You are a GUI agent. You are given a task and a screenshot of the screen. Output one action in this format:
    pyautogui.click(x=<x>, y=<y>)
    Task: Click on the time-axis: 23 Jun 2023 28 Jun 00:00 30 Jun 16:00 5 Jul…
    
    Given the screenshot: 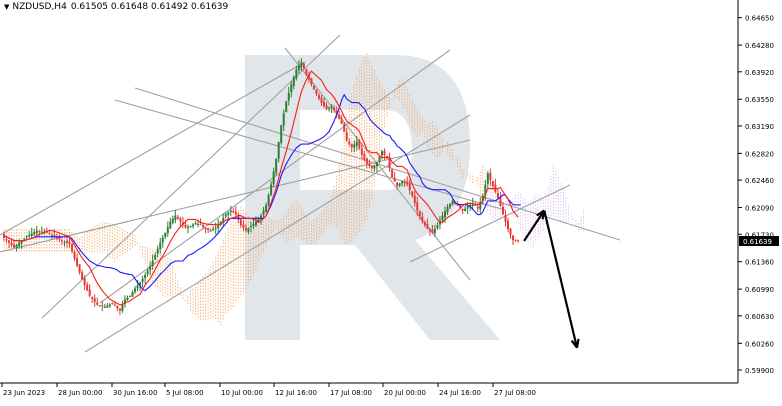 What is the action you would take?
    pyautogui.click(x=268, y=390)
    